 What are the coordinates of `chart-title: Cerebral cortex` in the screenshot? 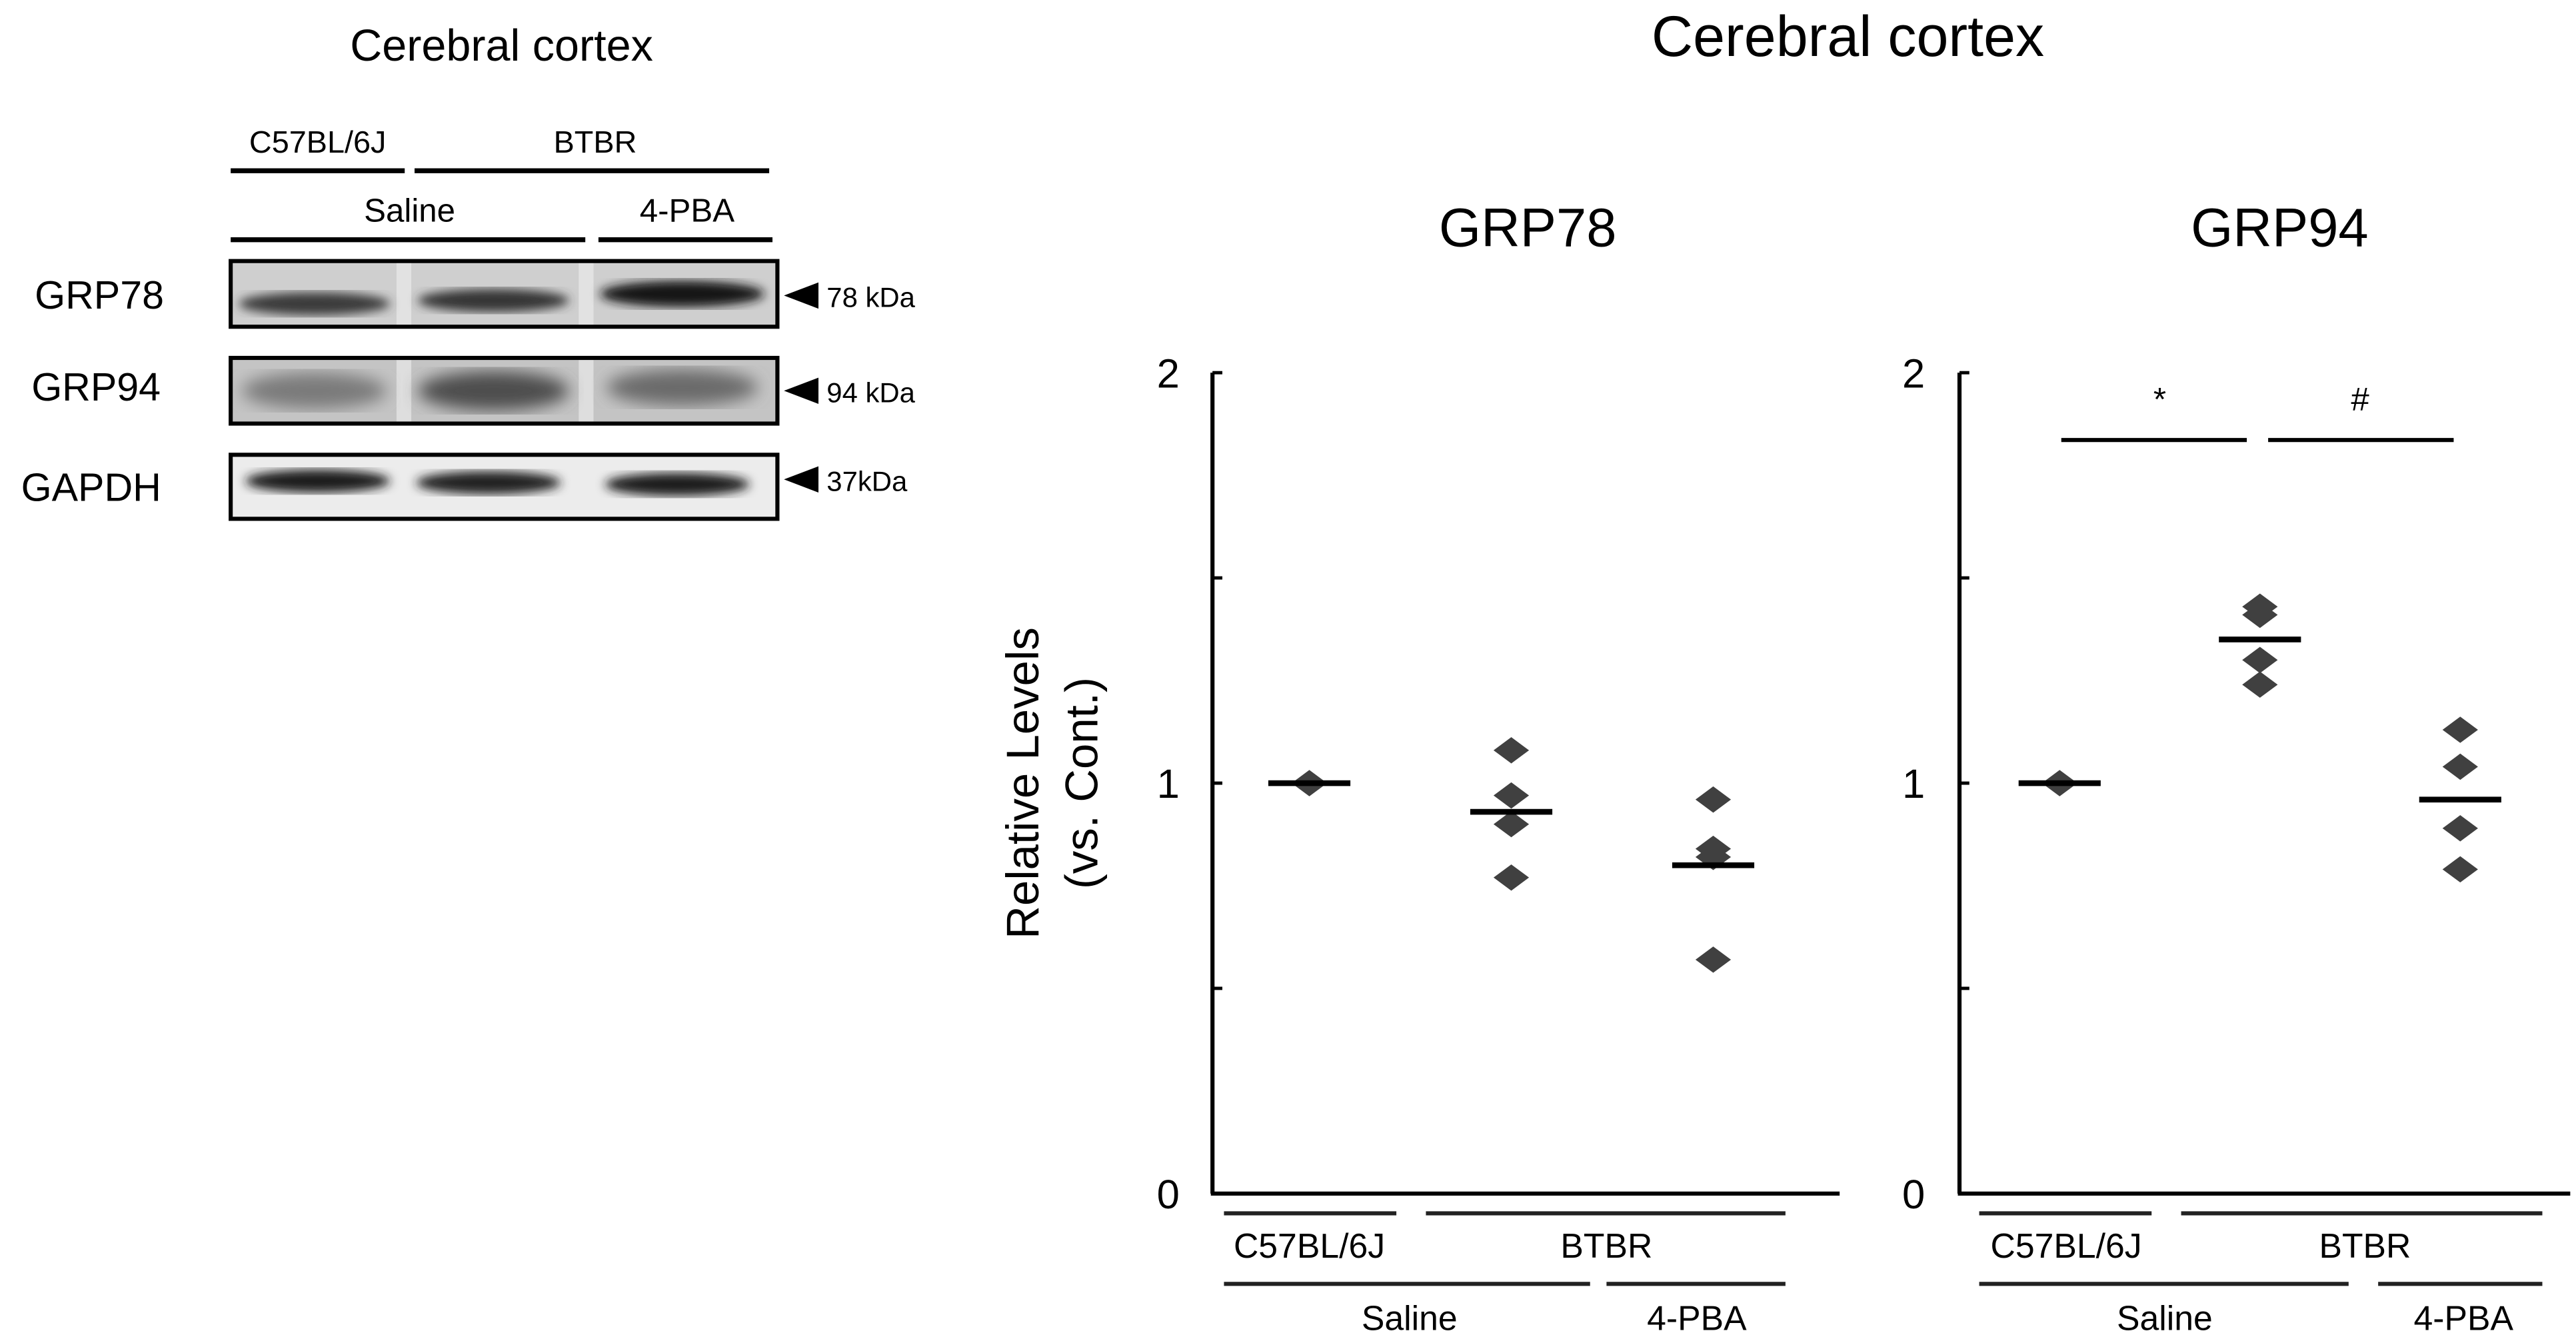 It's located at (1848, 37).